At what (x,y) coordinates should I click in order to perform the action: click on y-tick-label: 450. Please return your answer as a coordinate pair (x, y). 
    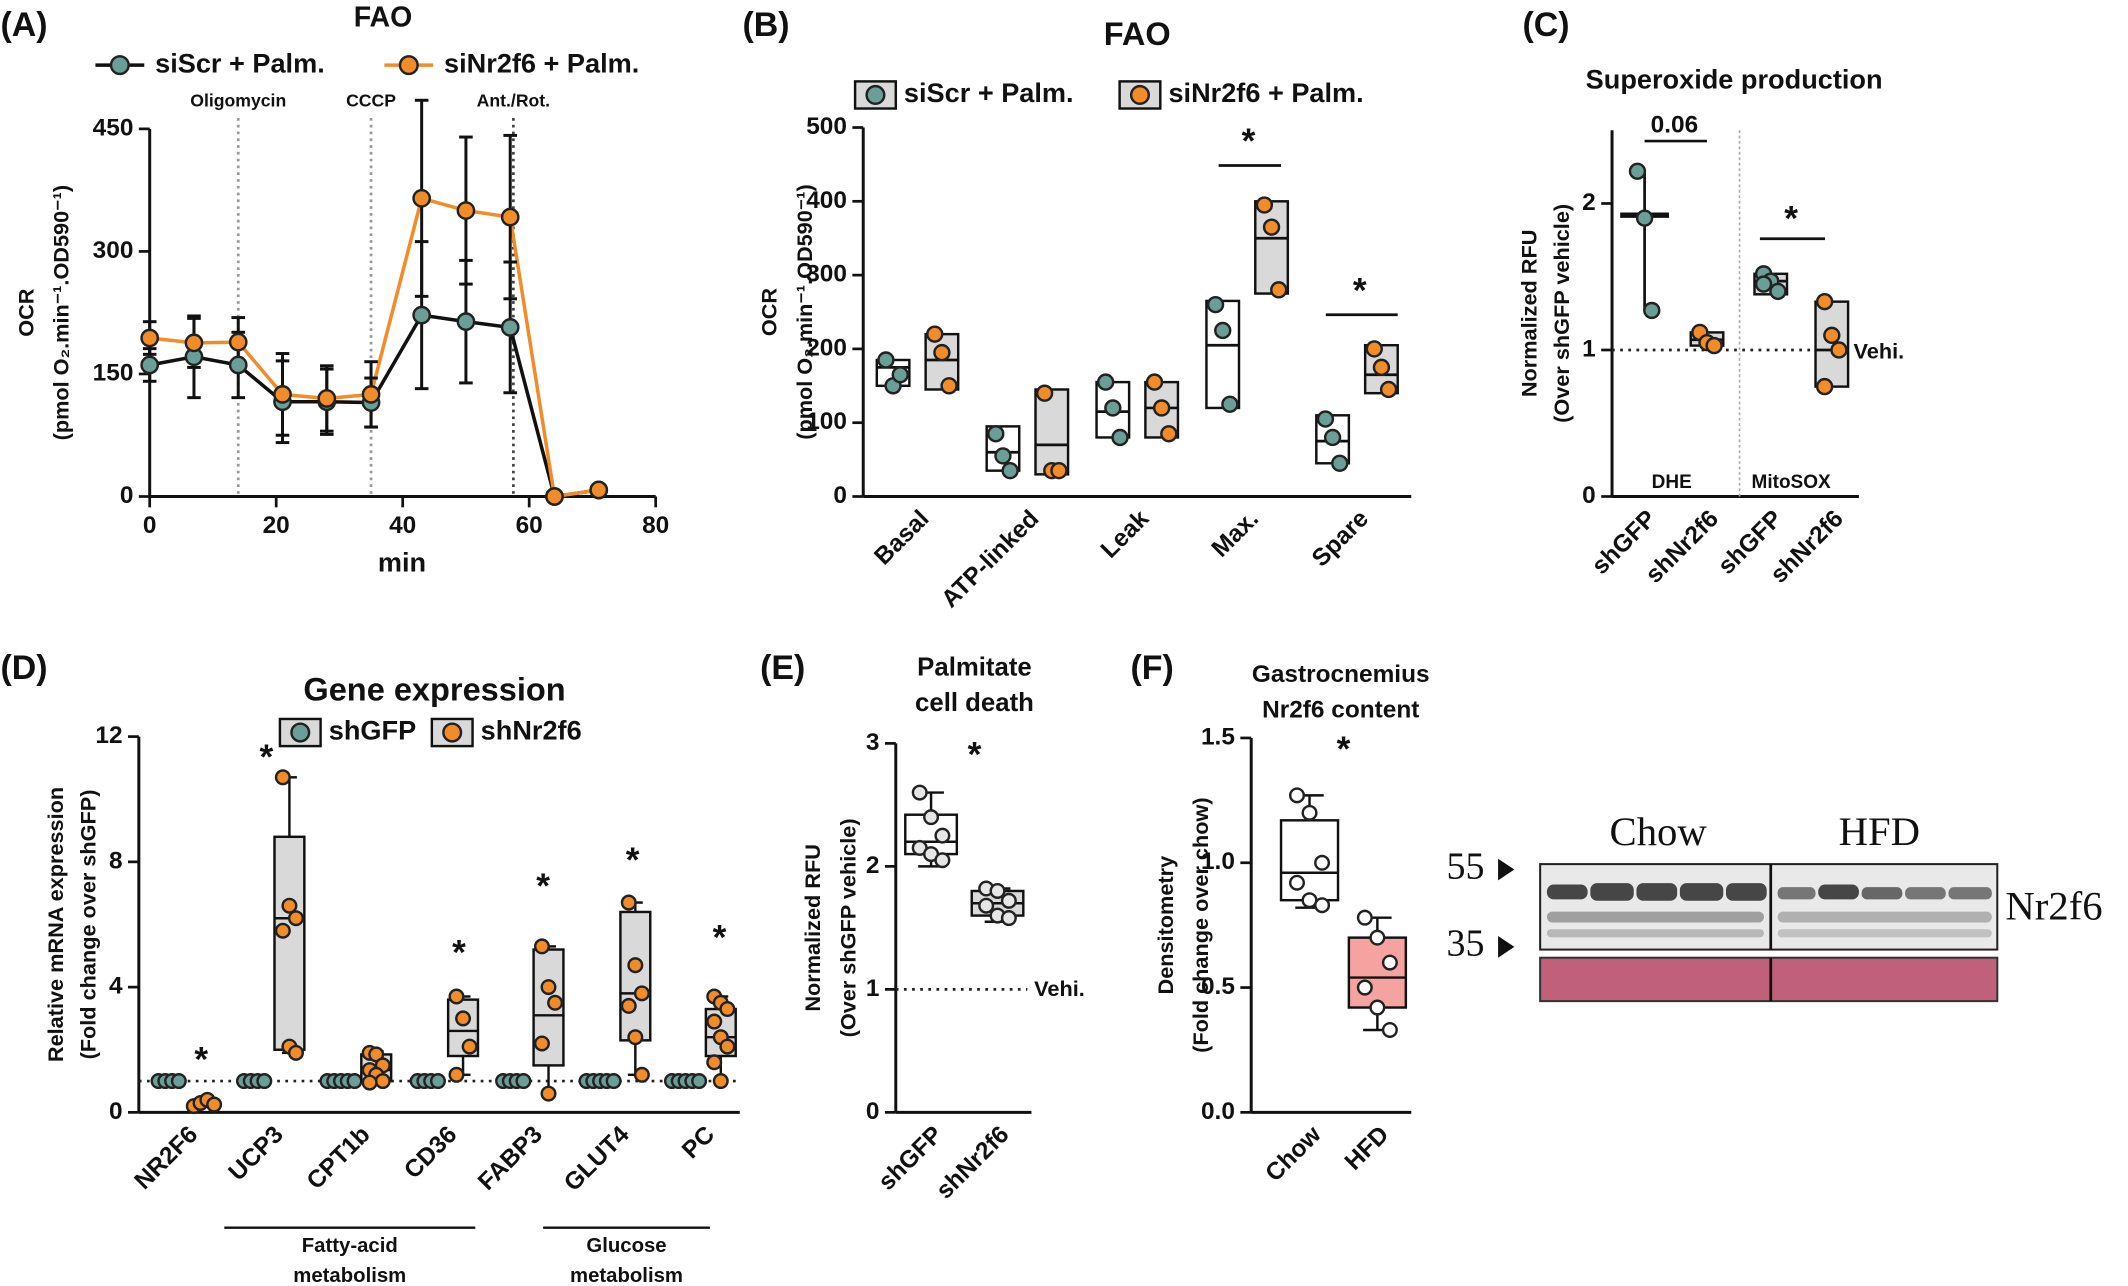
    Looking at the image, I should click on (113, 127).